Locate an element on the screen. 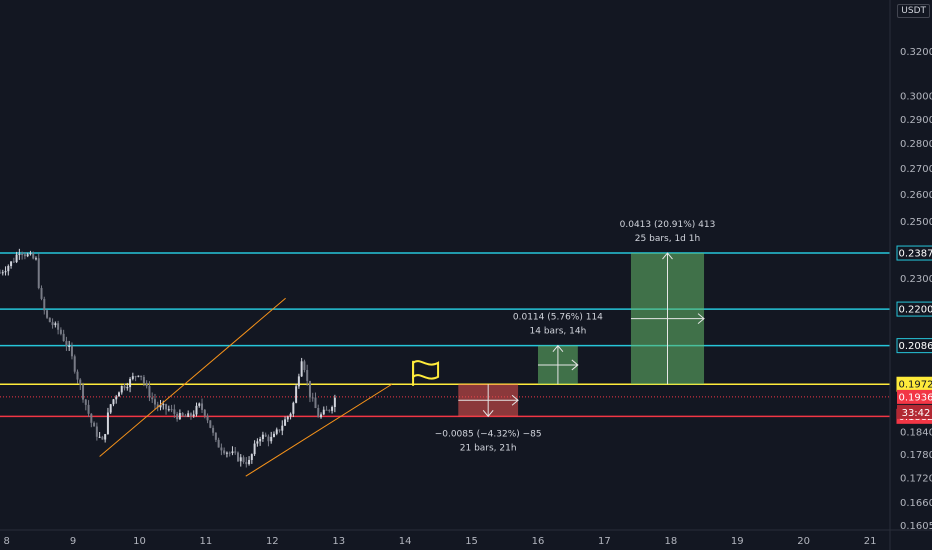 This screenshot has width=932, height=550. countdown-badge is located at coordinates (914, 411).